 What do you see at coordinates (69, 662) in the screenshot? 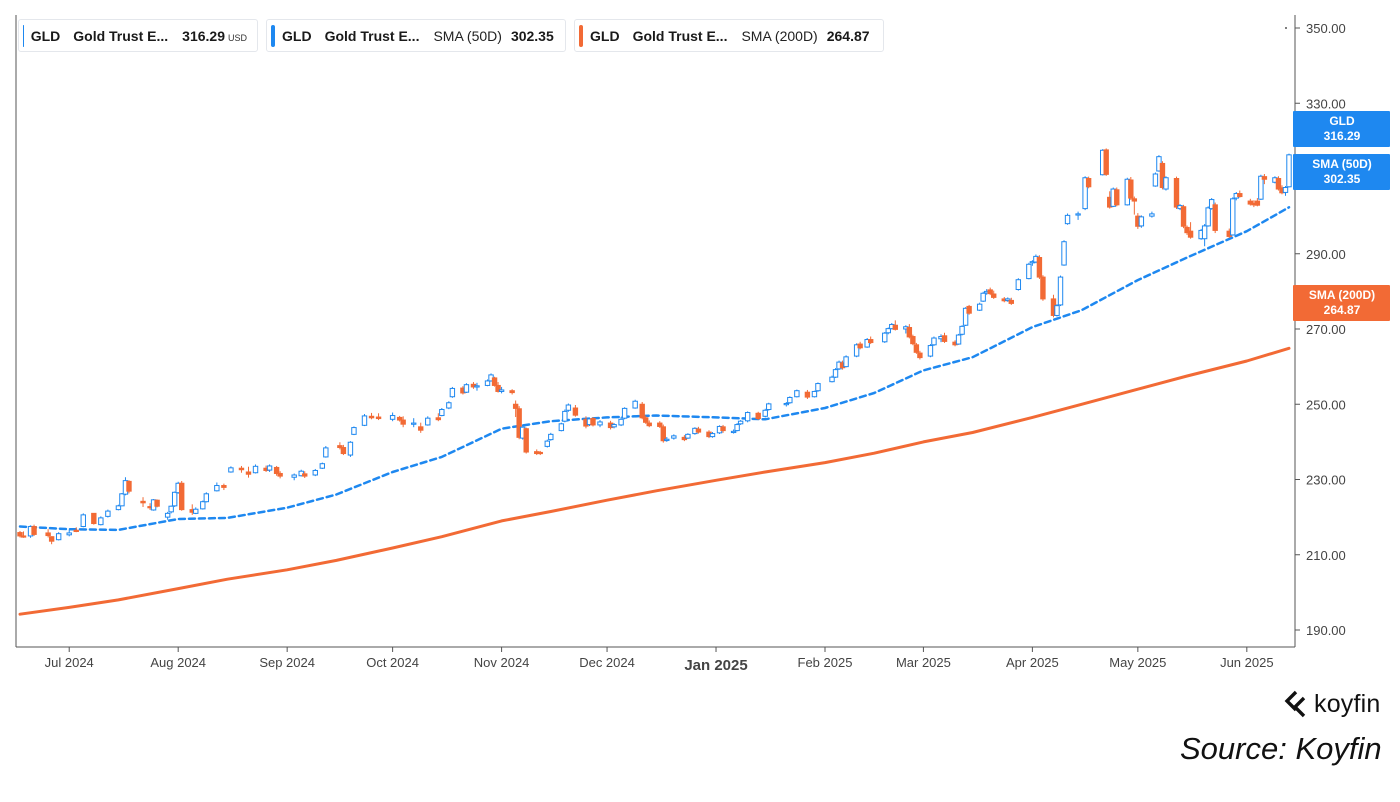
I see `x-tick-label: Jul 2024` at bounding box center [69, 662].